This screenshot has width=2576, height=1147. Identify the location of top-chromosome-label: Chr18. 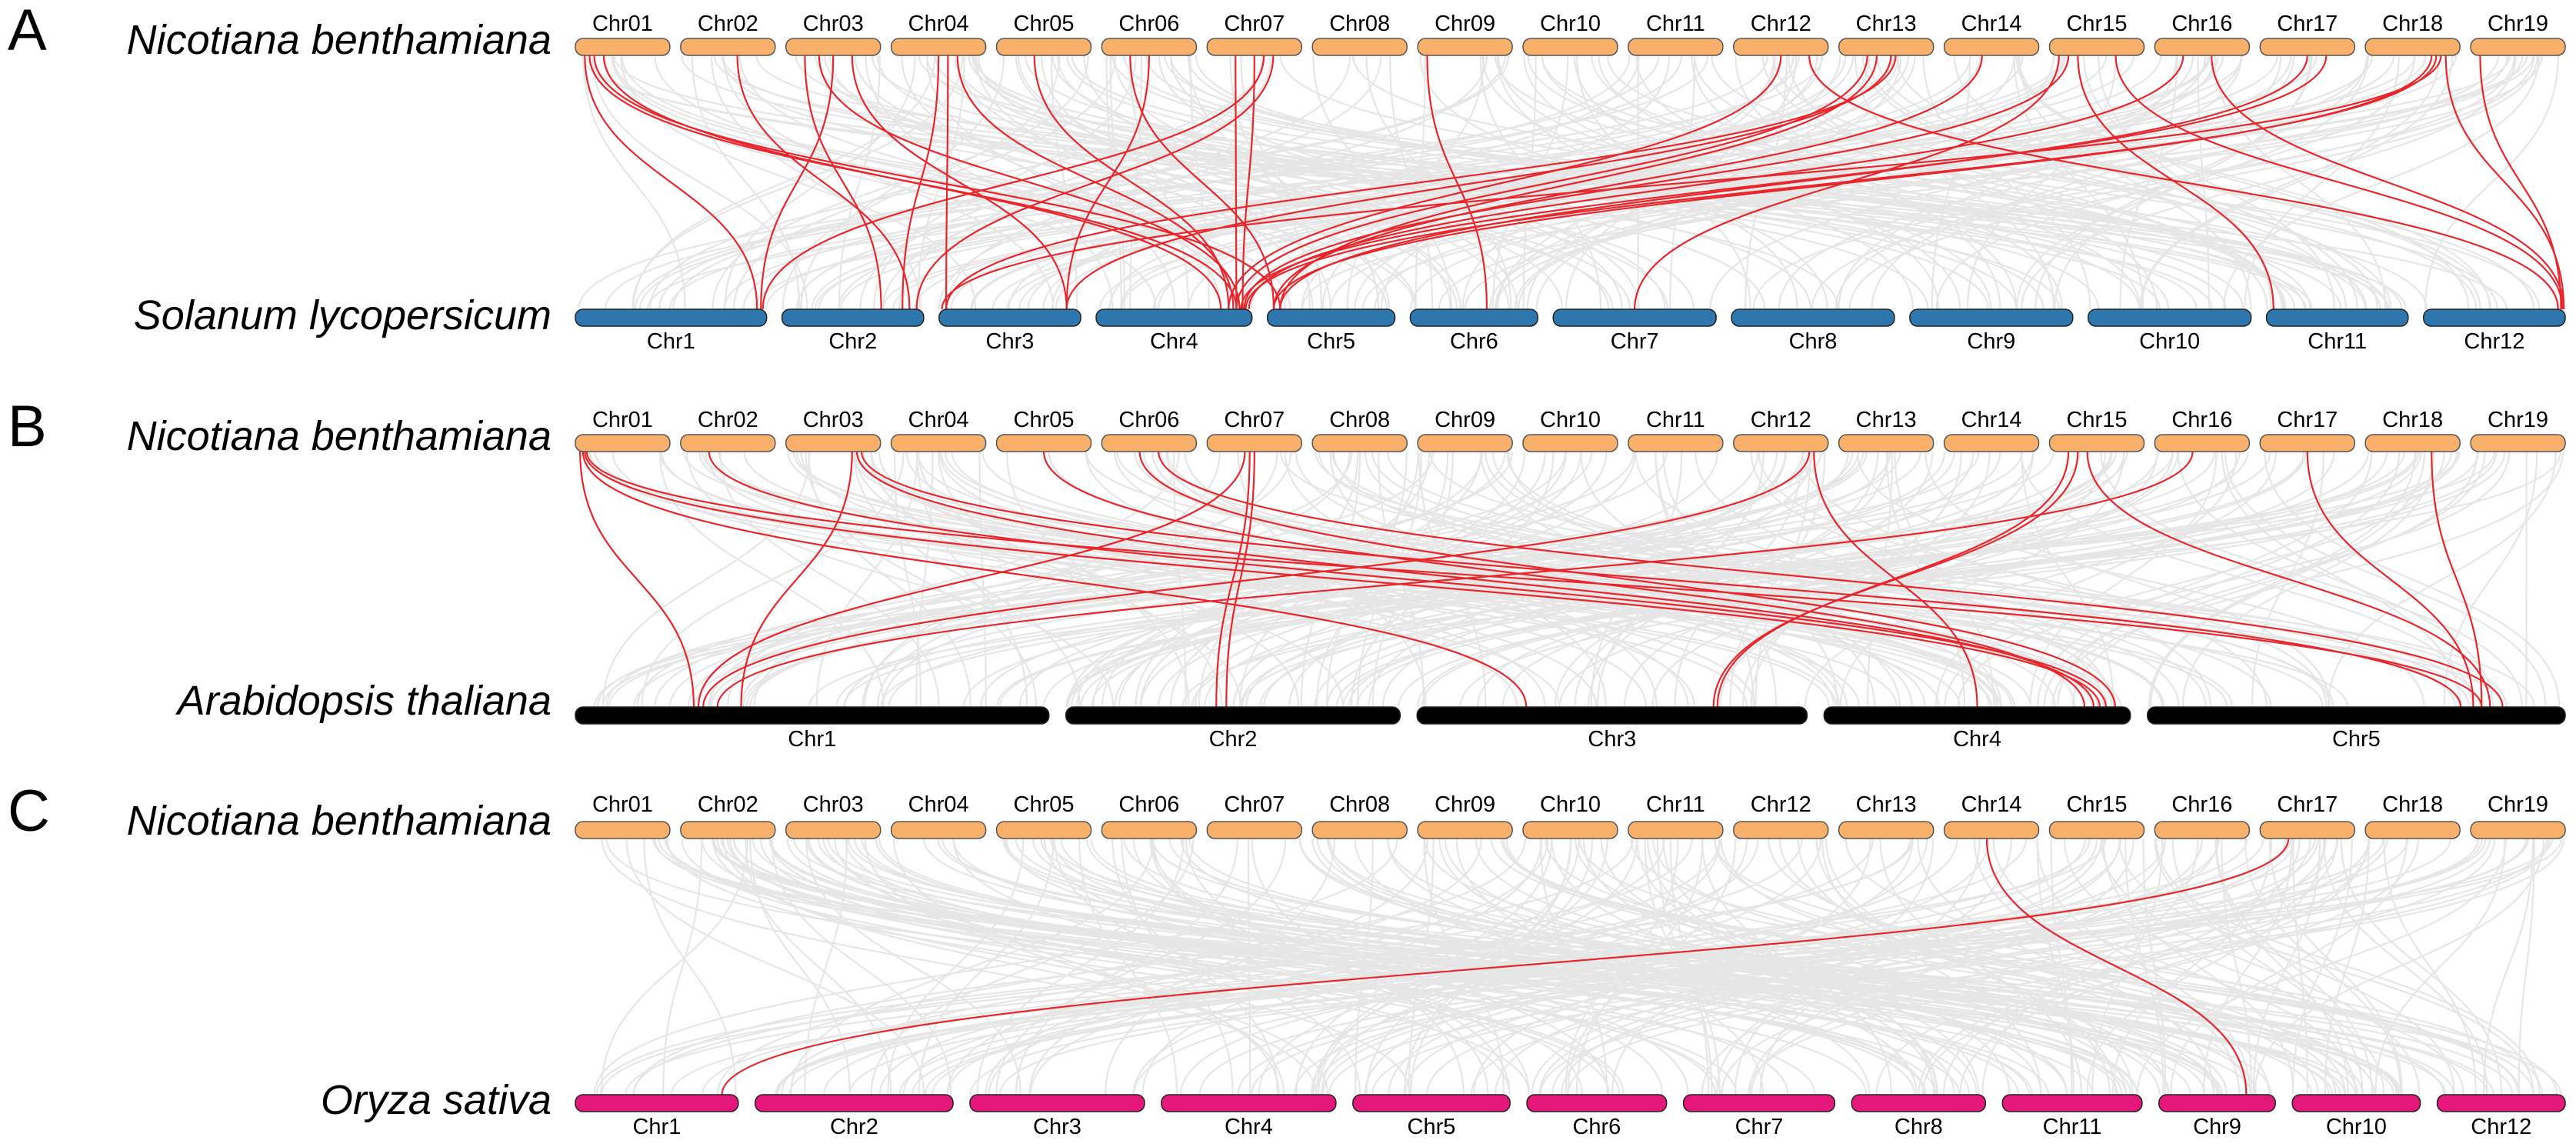
(2412, 420).